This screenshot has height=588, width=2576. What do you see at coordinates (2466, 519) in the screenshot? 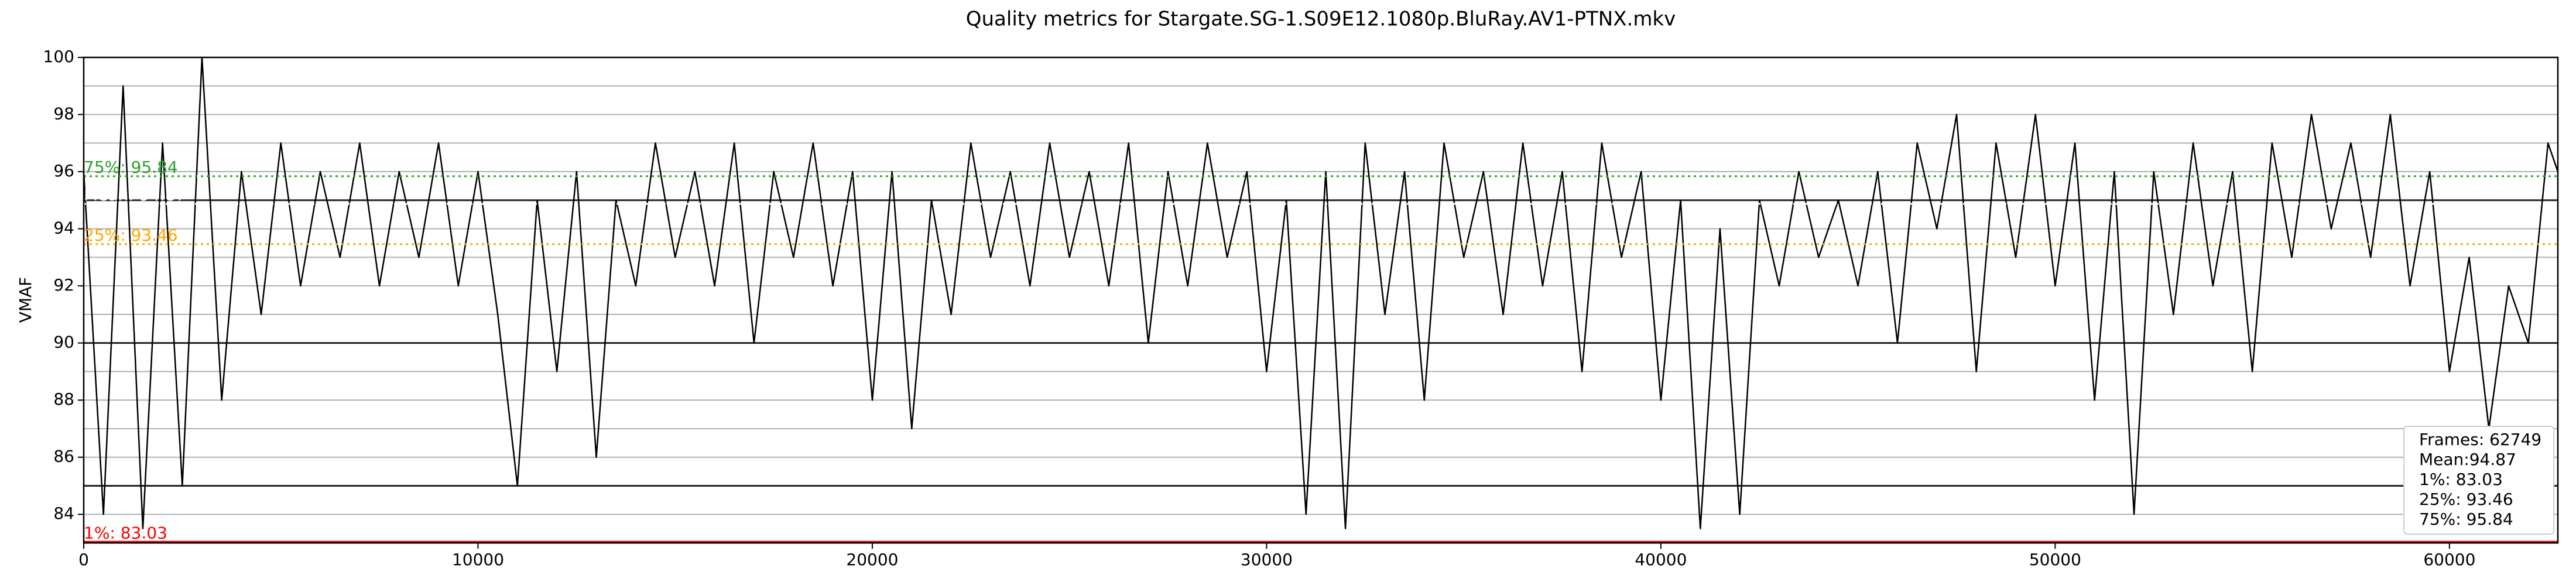
I see `stats-text: 75%: 95.84` at bounding box center [2466, 519].